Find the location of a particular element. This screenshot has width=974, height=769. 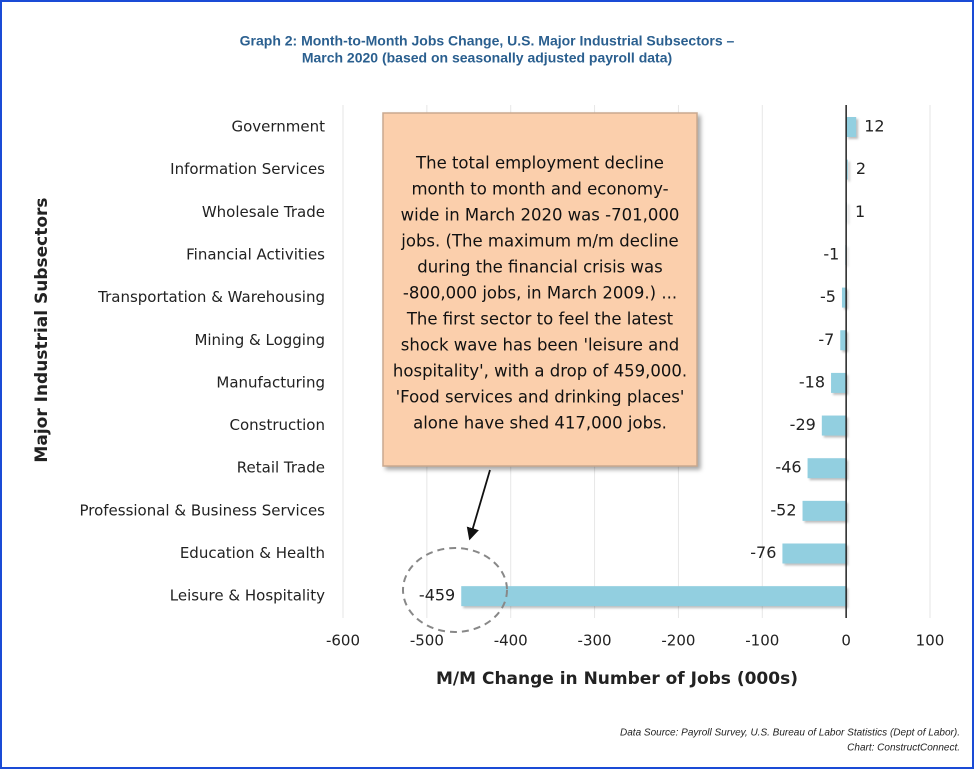

value-label: -5 is located at coordinates (828, 296).